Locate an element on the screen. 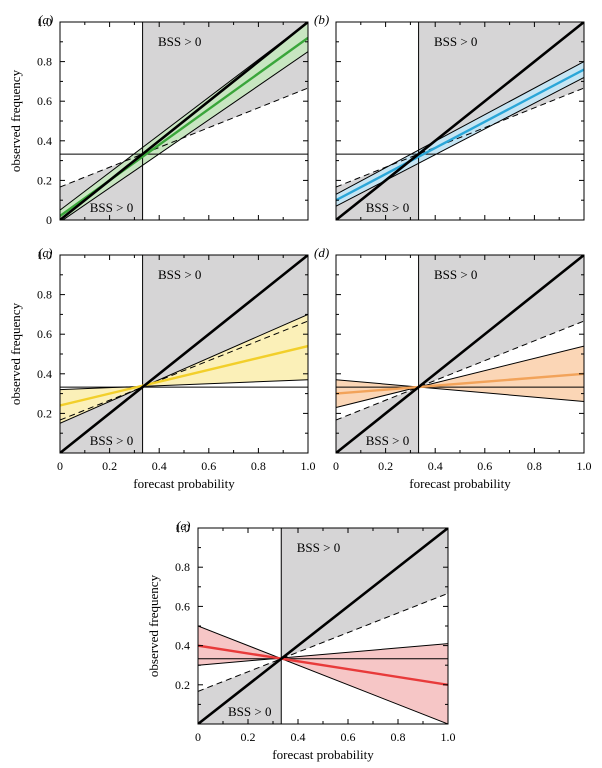  panel-label: (d) is located at coordinates (321, 252).